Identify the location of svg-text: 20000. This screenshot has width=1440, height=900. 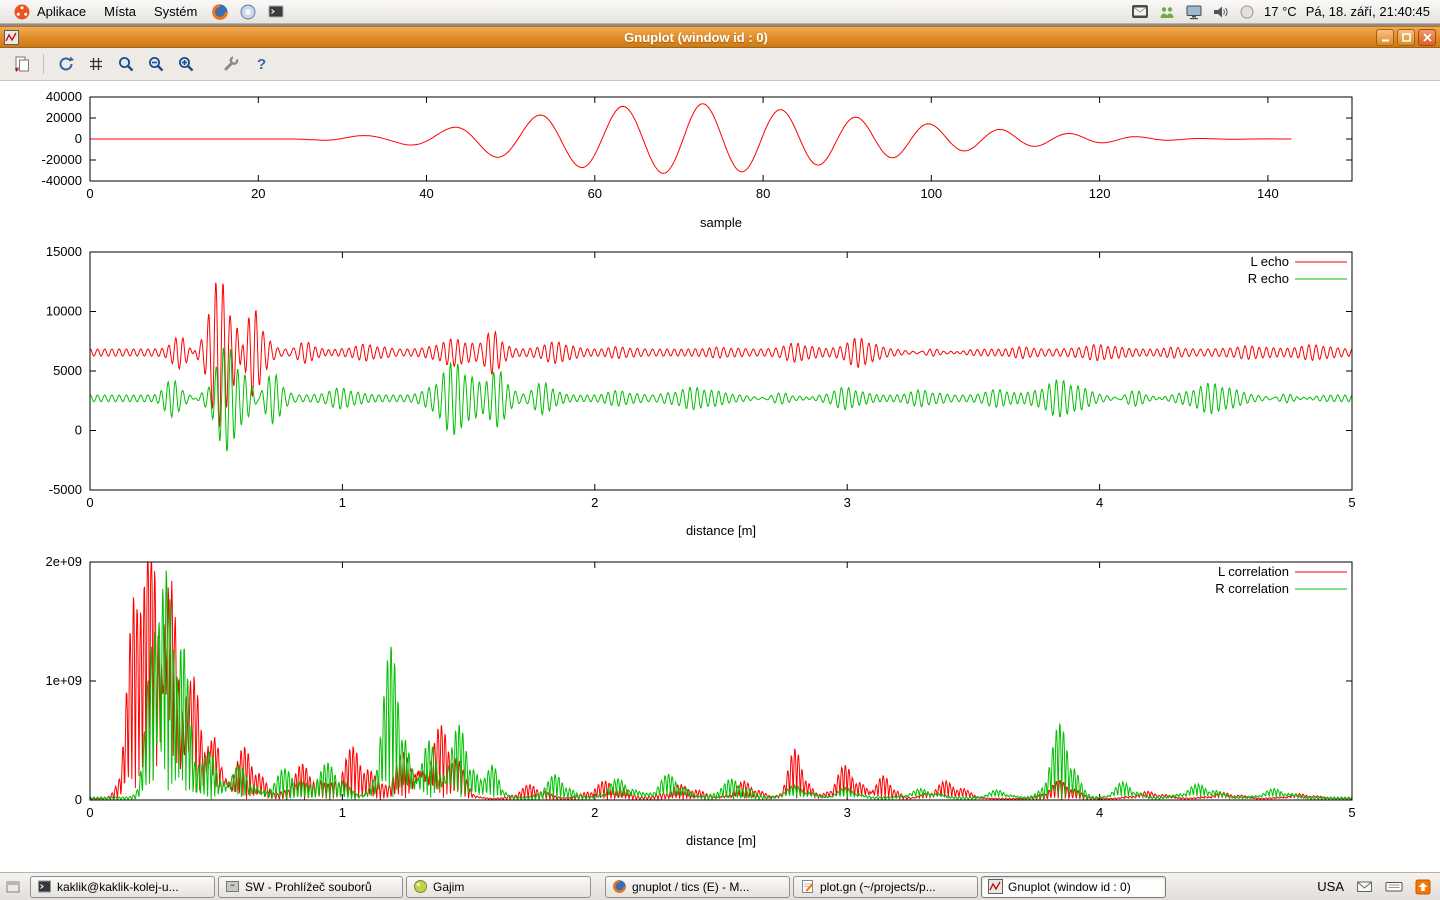
(64, 117).